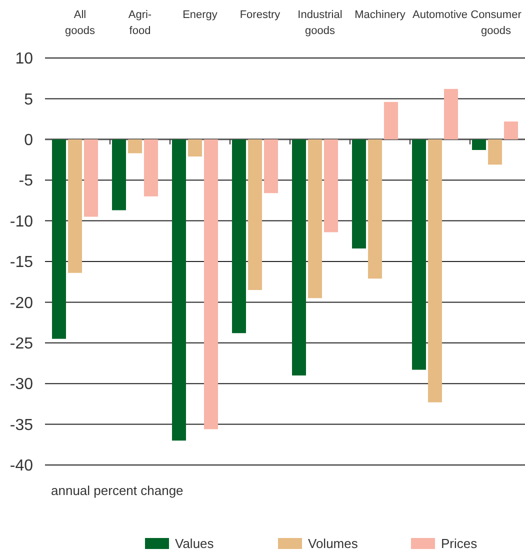 Image resolution: width=525 pixels, height=556 pixels. Describe the element at coordinates (29, 99) in the screenshot. I see `y-tick-label: 5` at that location.